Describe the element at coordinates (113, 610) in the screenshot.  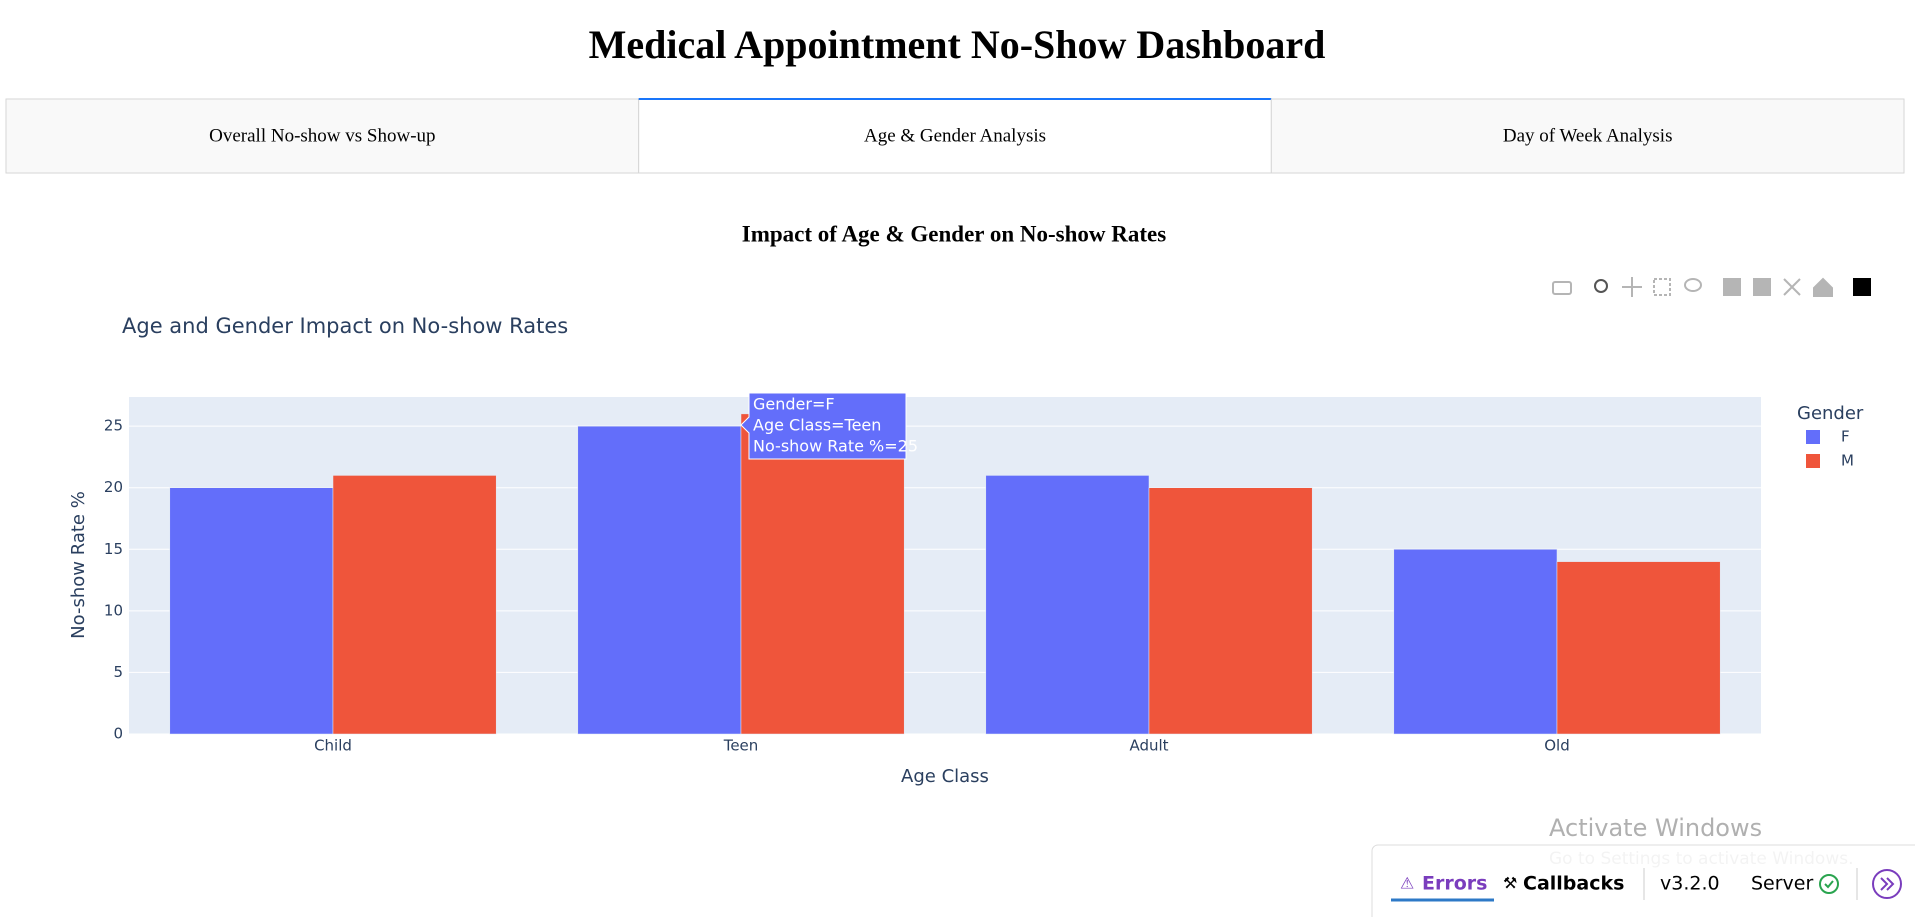
I see `y-tick-label: 10` at that location.